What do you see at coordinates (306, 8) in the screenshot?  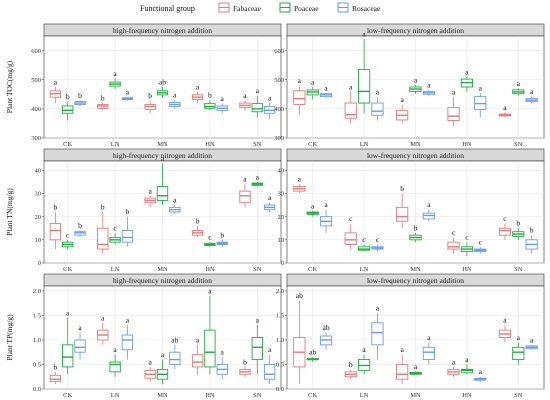 I see `legend-label: Poaceae` at bounding box center [306, 8].